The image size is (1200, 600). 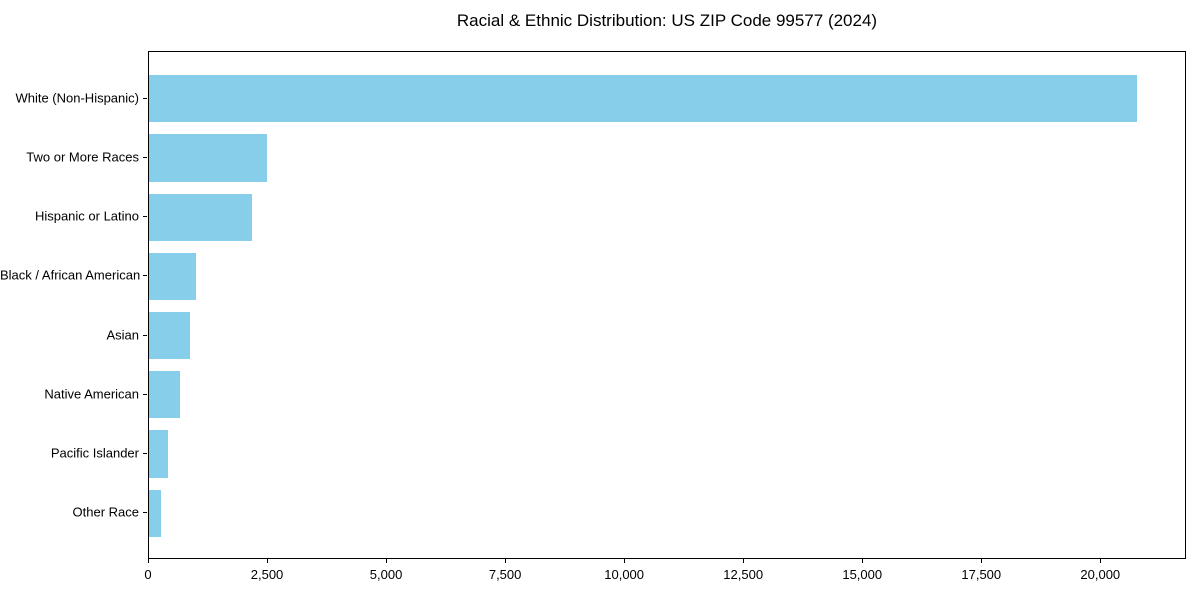 What do you see at coordinates (91, 394) in the screenshot?
I see `y-axis-label: Native American` at bounding box center [91, 394].